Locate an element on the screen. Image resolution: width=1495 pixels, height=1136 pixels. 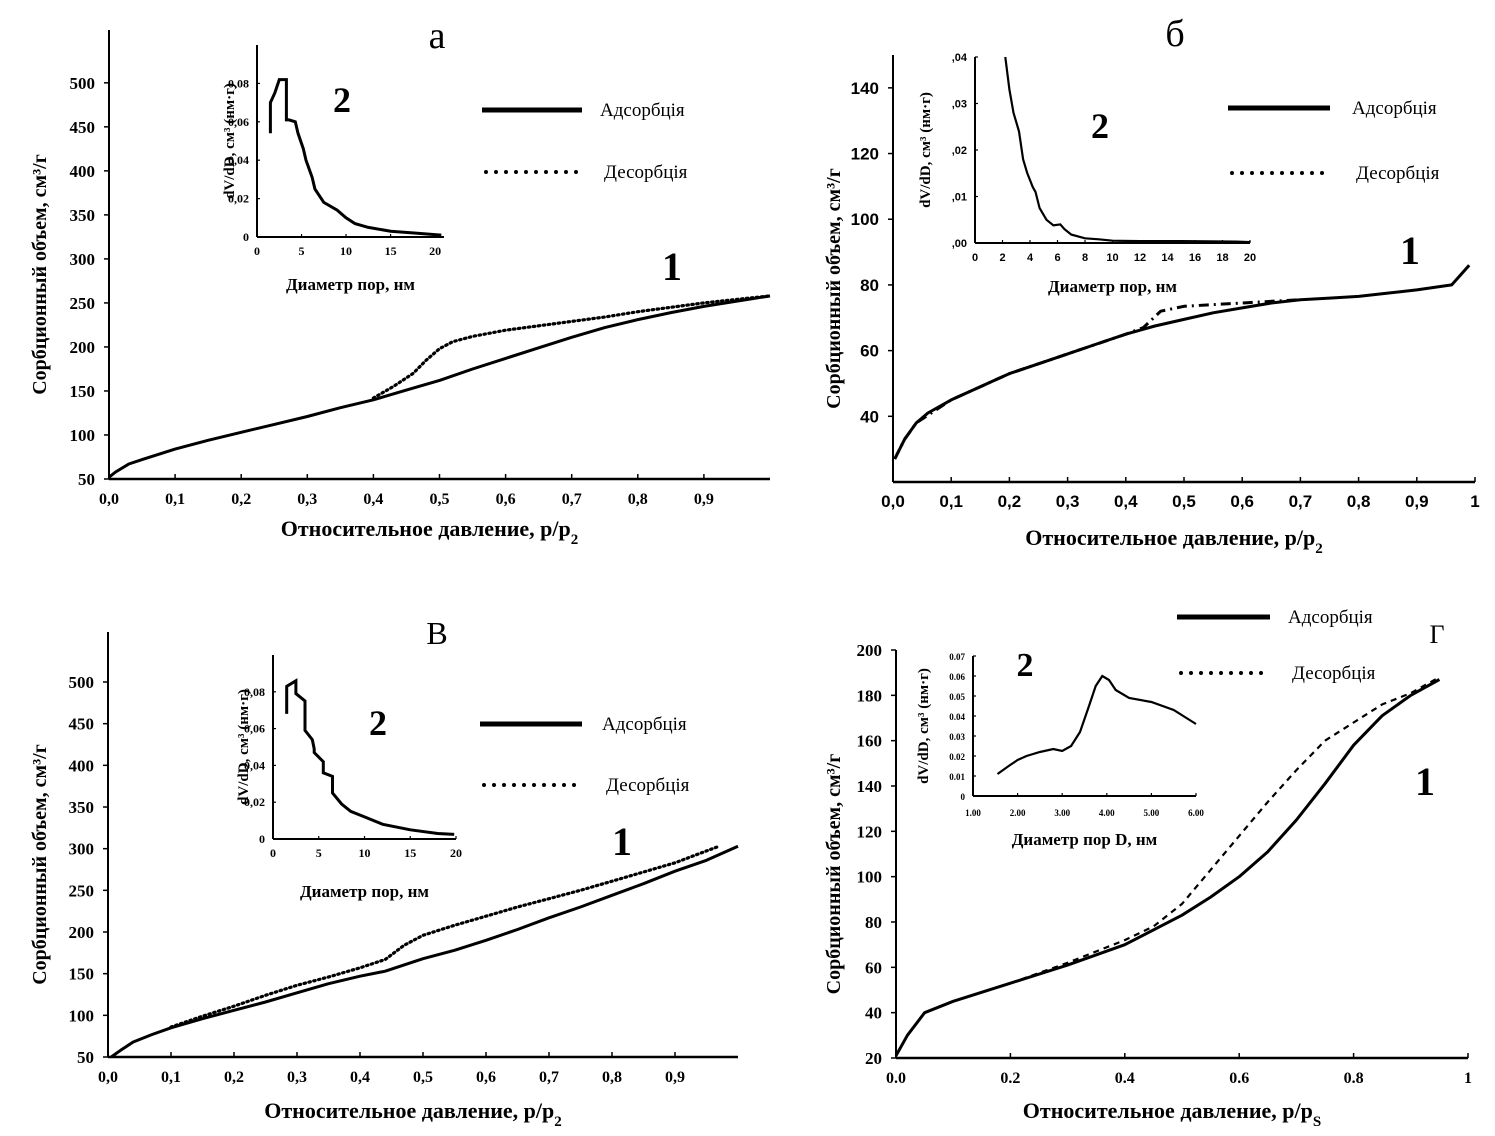
inset-y-tick-label: 0,06 is located at coordinates (238, 122).